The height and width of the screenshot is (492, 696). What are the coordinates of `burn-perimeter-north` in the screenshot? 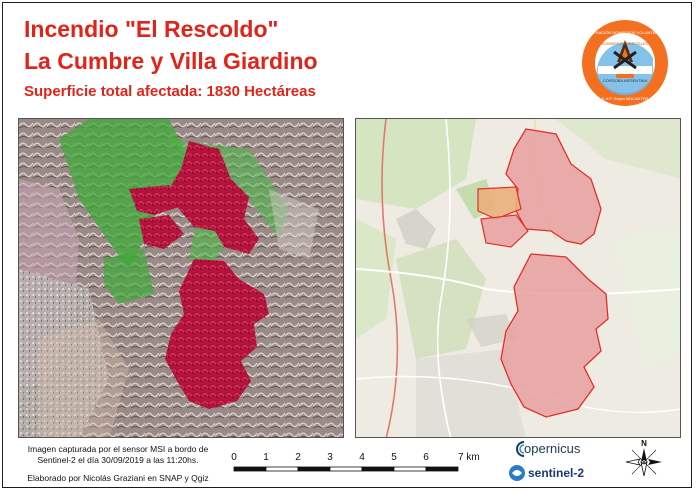 It's located at (553, 186).